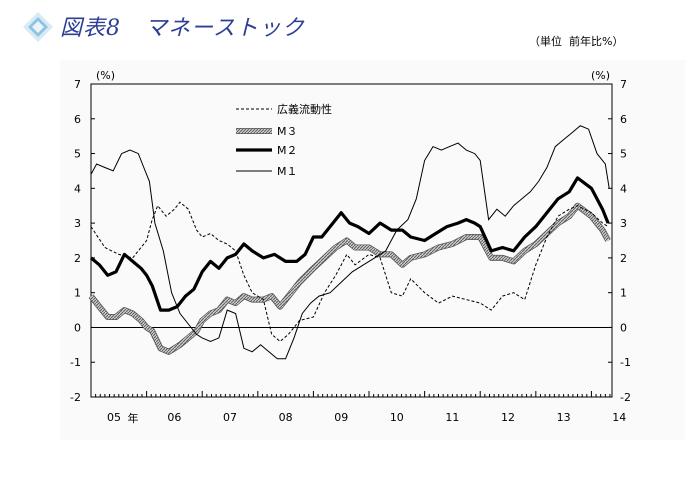 The height and width of the screenshot is (484, 700). Describe the element at coordinates (38, 27) in the screenshot. I see `diamond-bullet-icon` at that location.